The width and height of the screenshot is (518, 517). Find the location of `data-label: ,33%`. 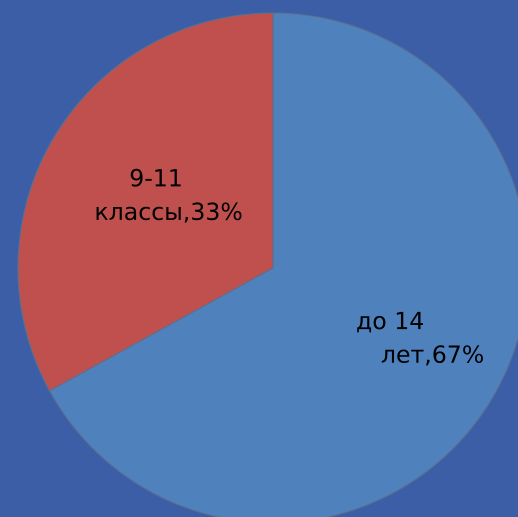

data-label: ,33% is located at coordinates (213, 212).